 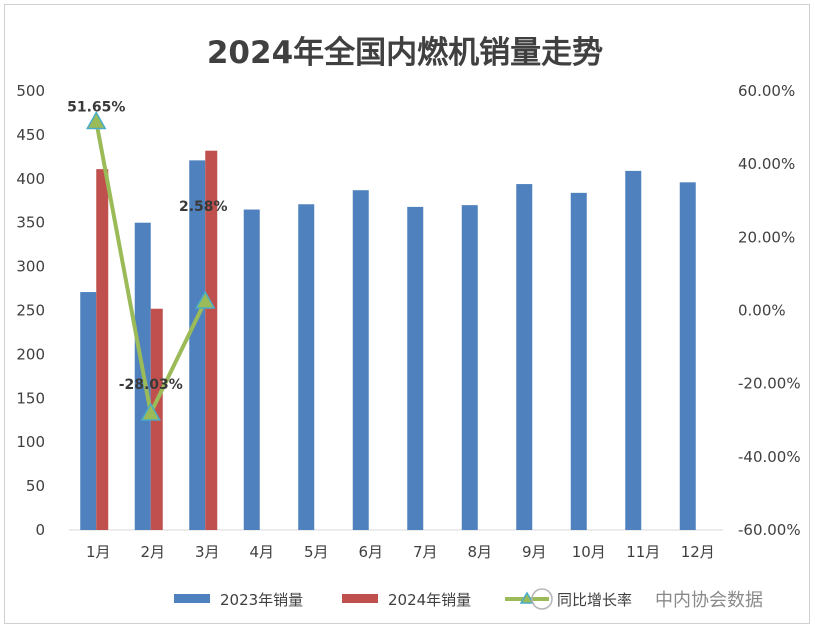 I want to click on x-tick-label: 7月, so click(x=425, y=552).